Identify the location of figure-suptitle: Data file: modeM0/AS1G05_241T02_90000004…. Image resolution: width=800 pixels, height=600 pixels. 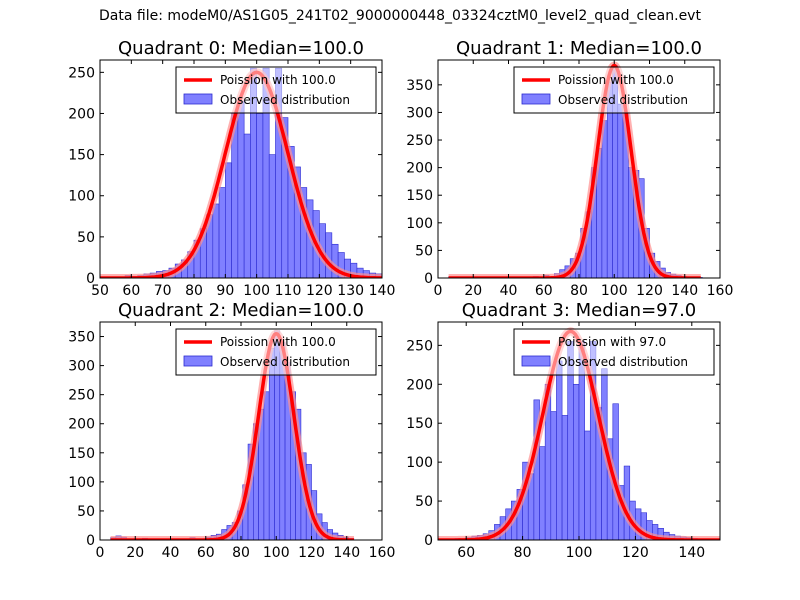
(400, 16).